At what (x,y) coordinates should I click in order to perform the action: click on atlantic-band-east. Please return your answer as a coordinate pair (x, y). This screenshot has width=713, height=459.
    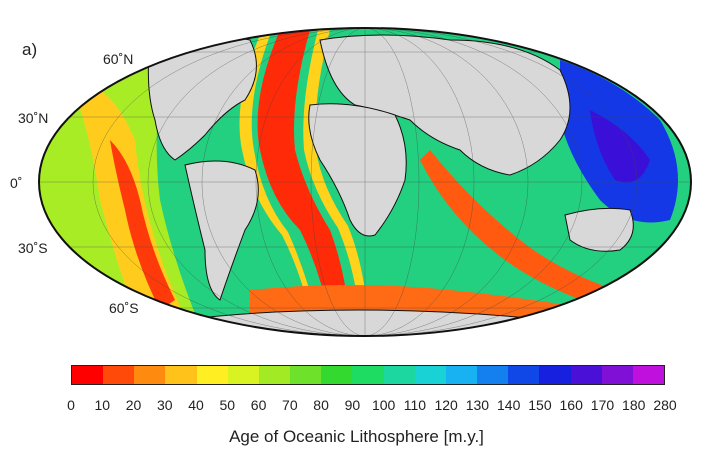
    Looking at the image, I should click on (335, 175).